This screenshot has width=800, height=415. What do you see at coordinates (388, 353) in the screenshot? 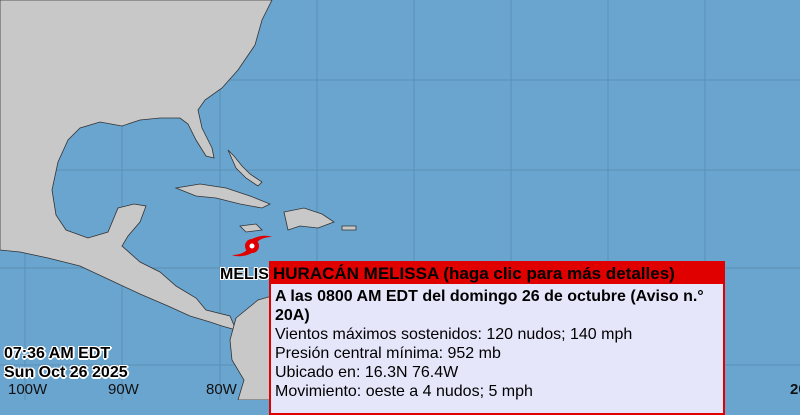
I see `min-pressure: Presión central mínima: 952 mb` at bounding box center [388, 353].